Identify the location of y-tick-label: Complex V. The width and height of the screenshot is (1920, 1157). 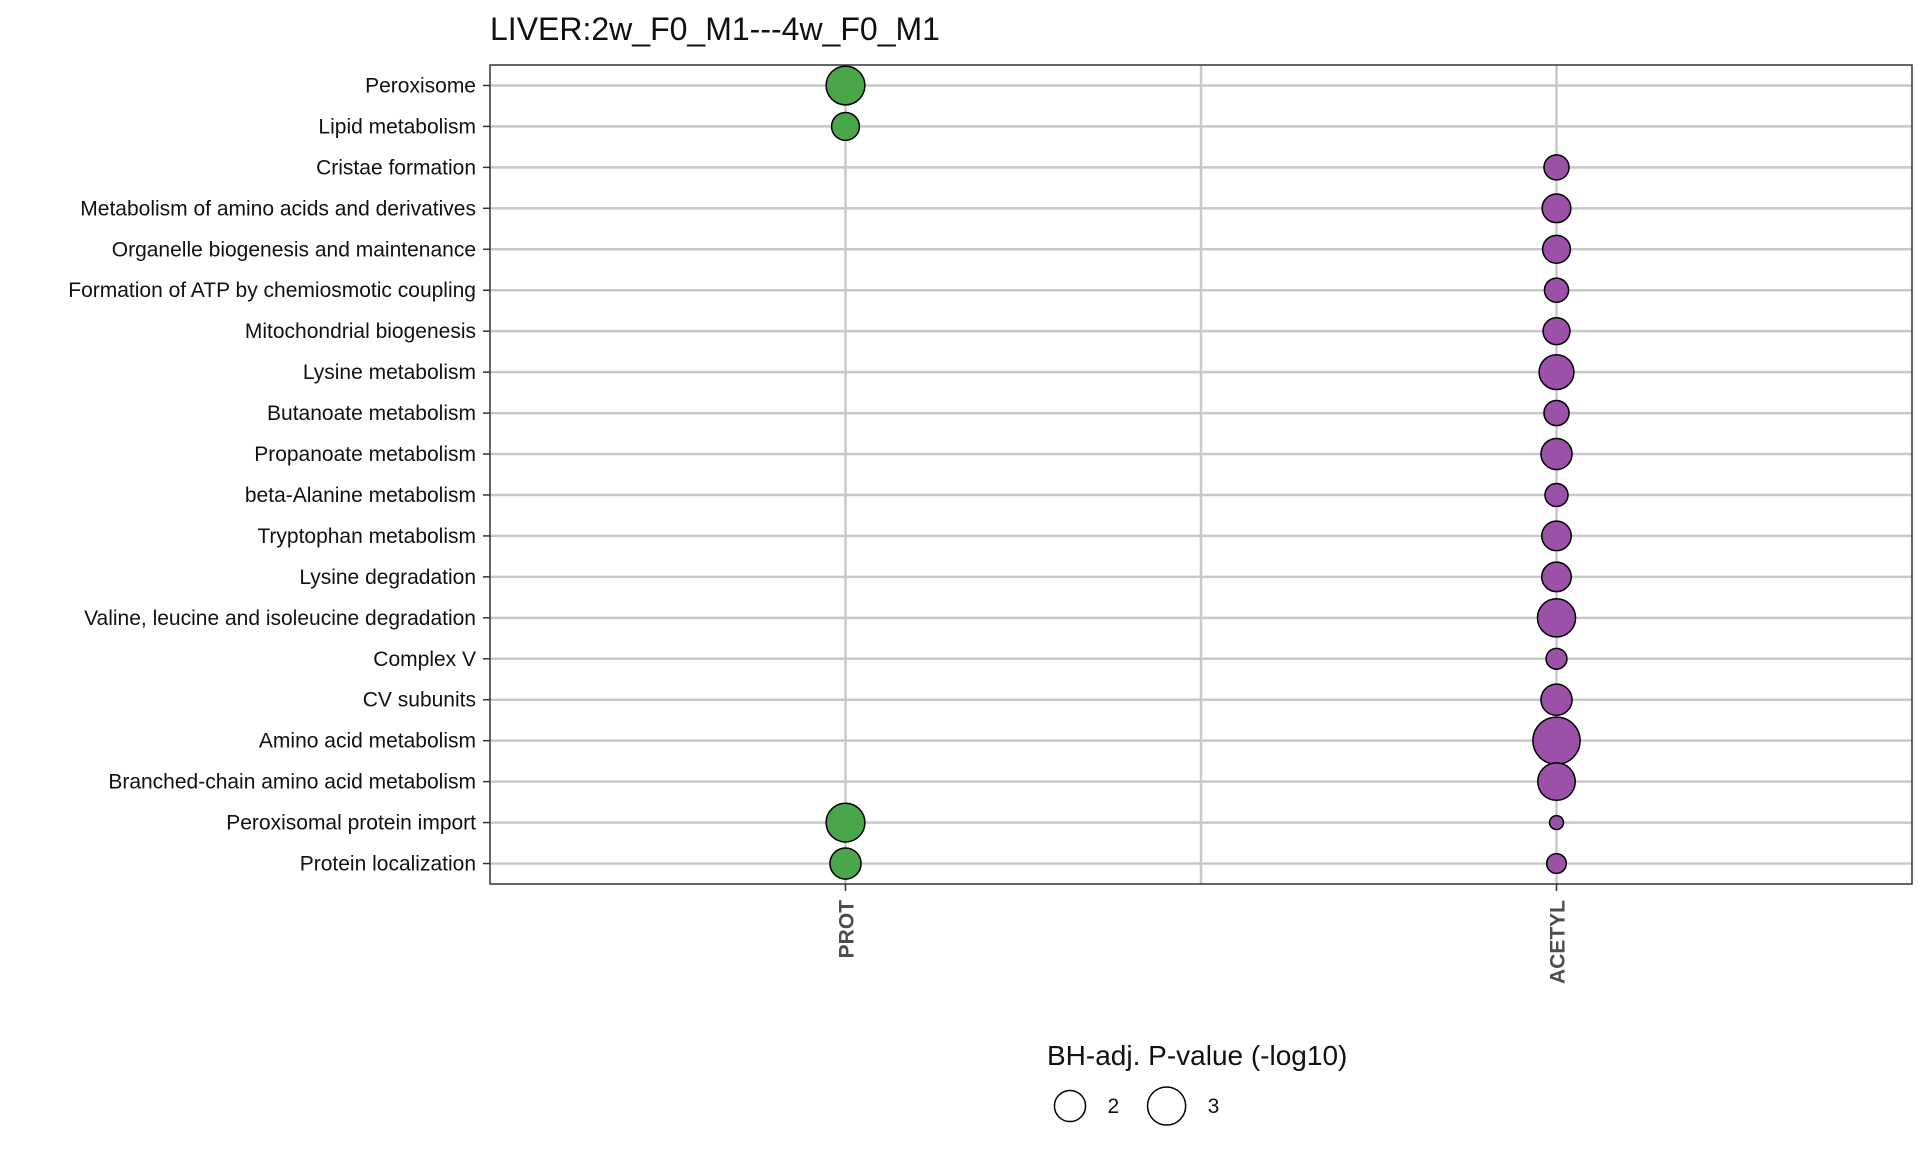
(424, 659).